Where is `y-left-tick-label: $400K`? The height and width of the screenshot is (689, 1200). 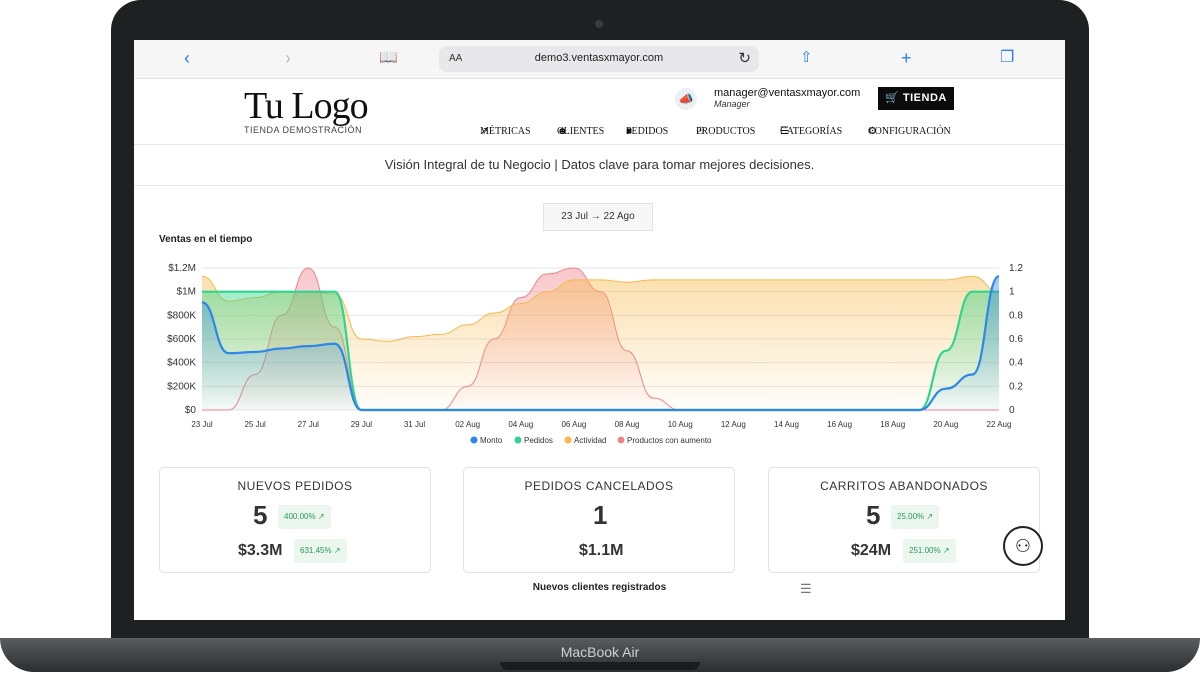 y-left-tick-label: $400K is located at coordinates (181, 363).